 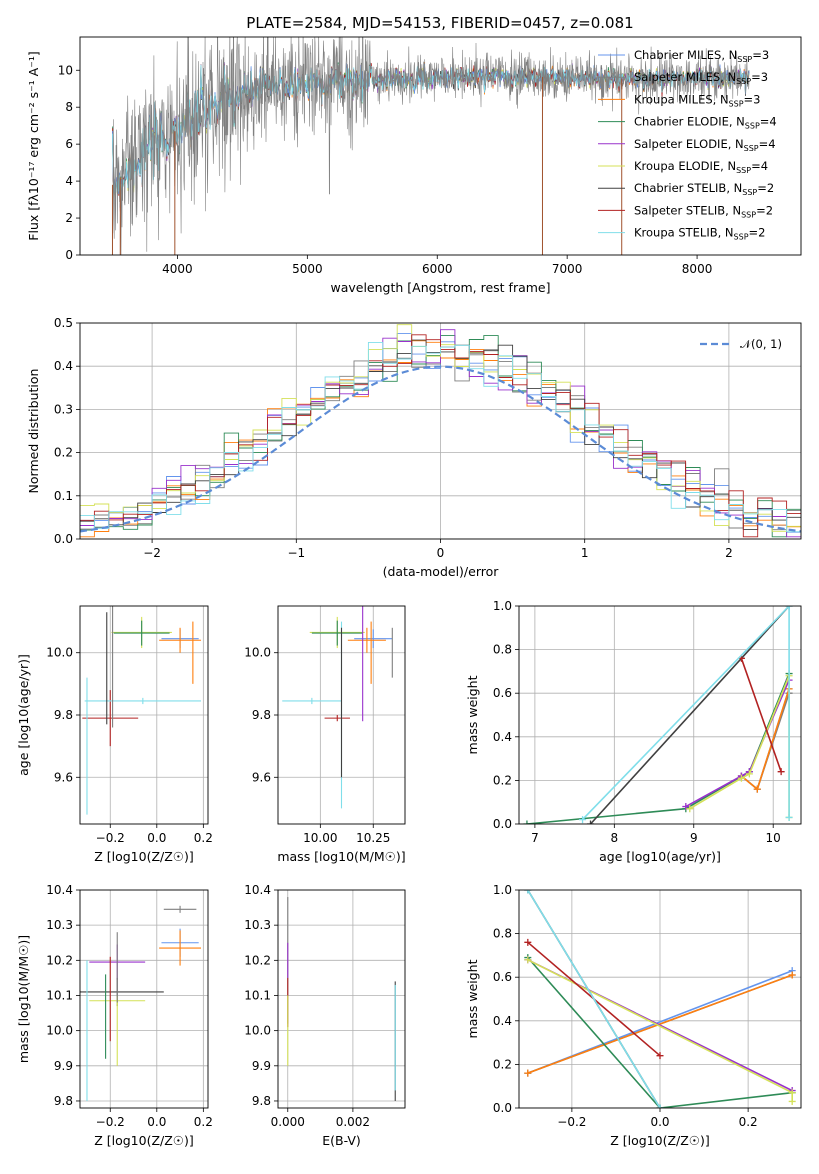 What do you see at coordinates (440, 449) in the screenshot?
I see `normal-reference-curve` at bounding box center [440, 449].